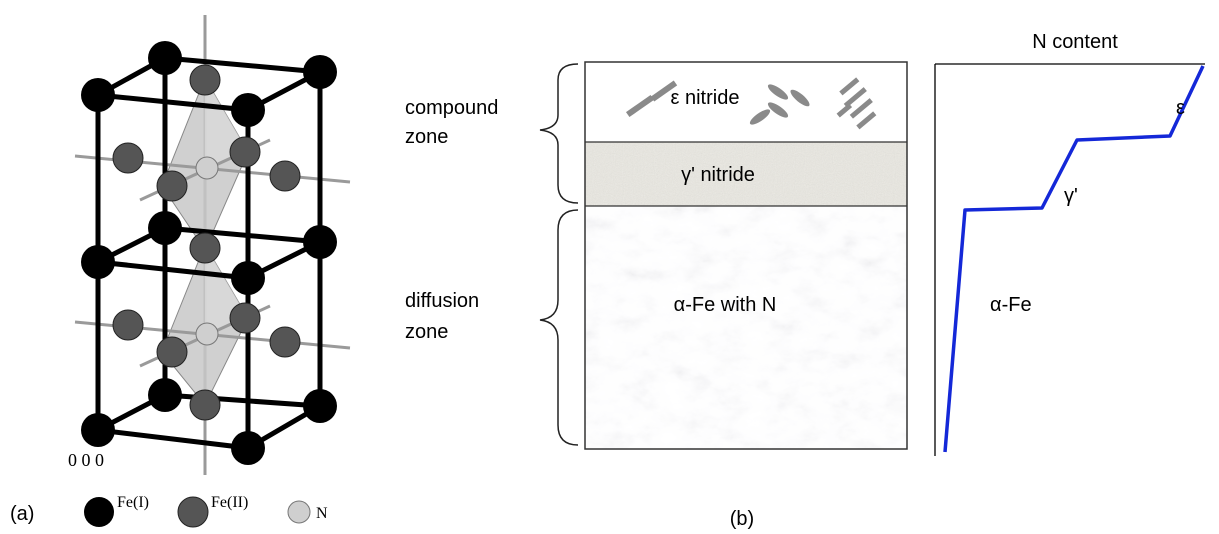  I want to click on legend-fe-i-swatch, so click(99, 512).